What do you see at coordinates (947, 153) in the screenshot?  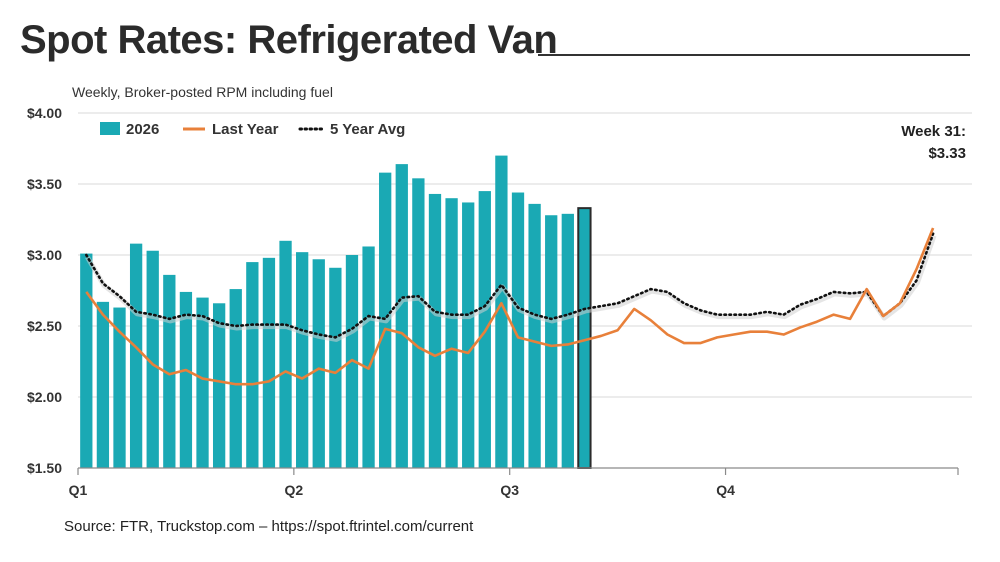 I see `callout-value: $3.33` at bounding box center [947, 153].